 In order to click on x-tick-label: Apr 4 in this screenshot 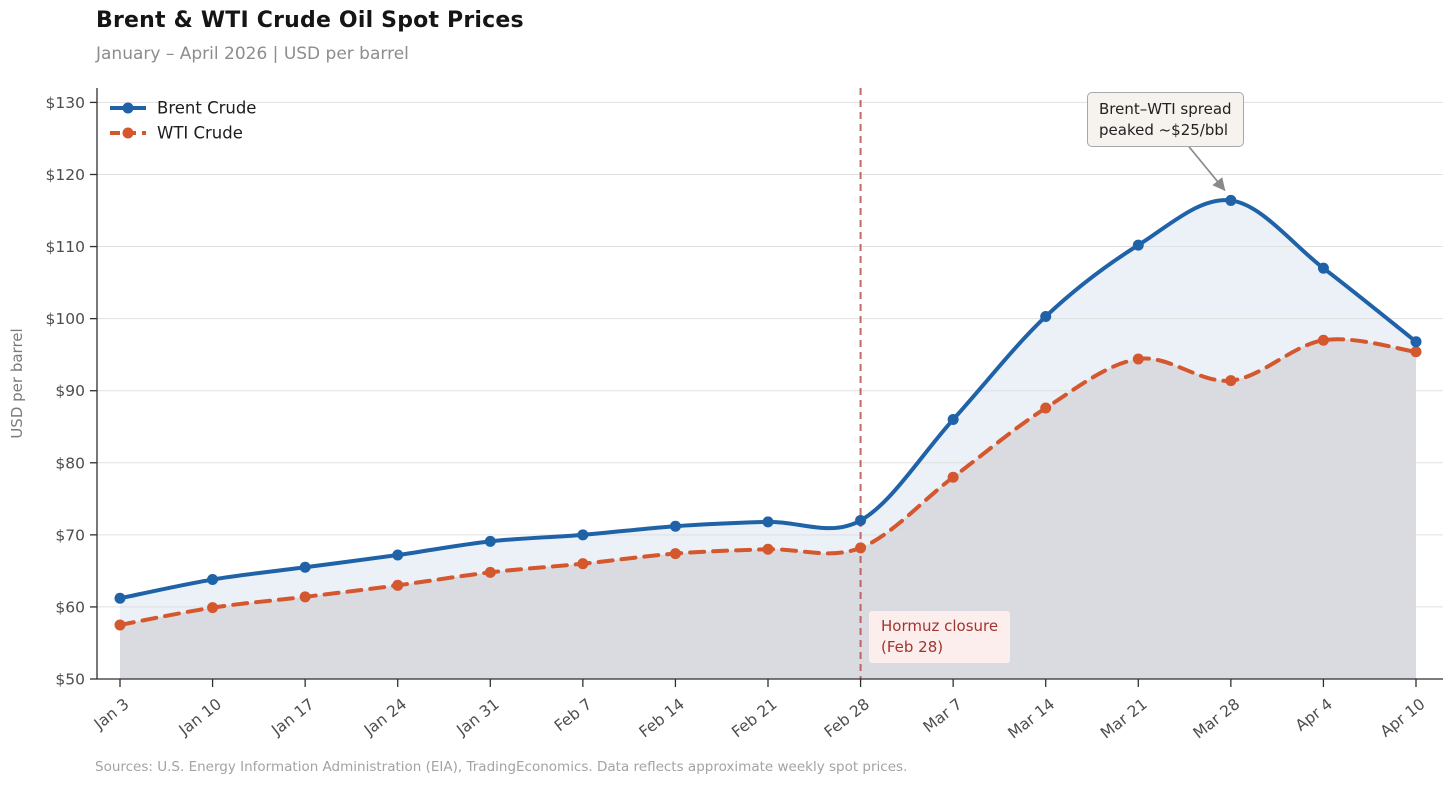, I will do `click(1314, 715)`.